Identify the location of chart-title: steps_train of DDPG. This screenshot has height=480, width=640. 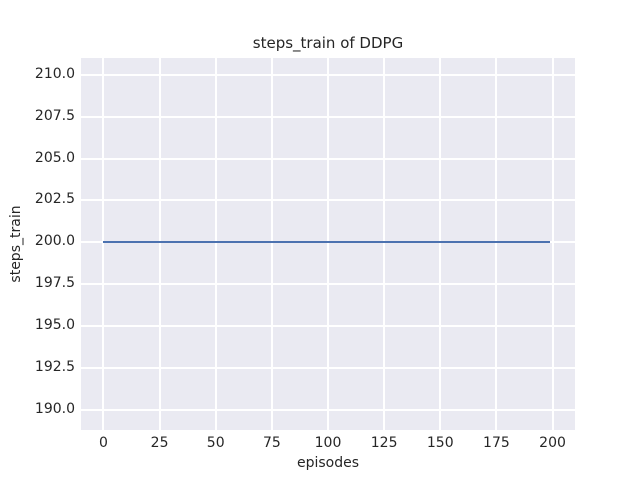
(328, 43).